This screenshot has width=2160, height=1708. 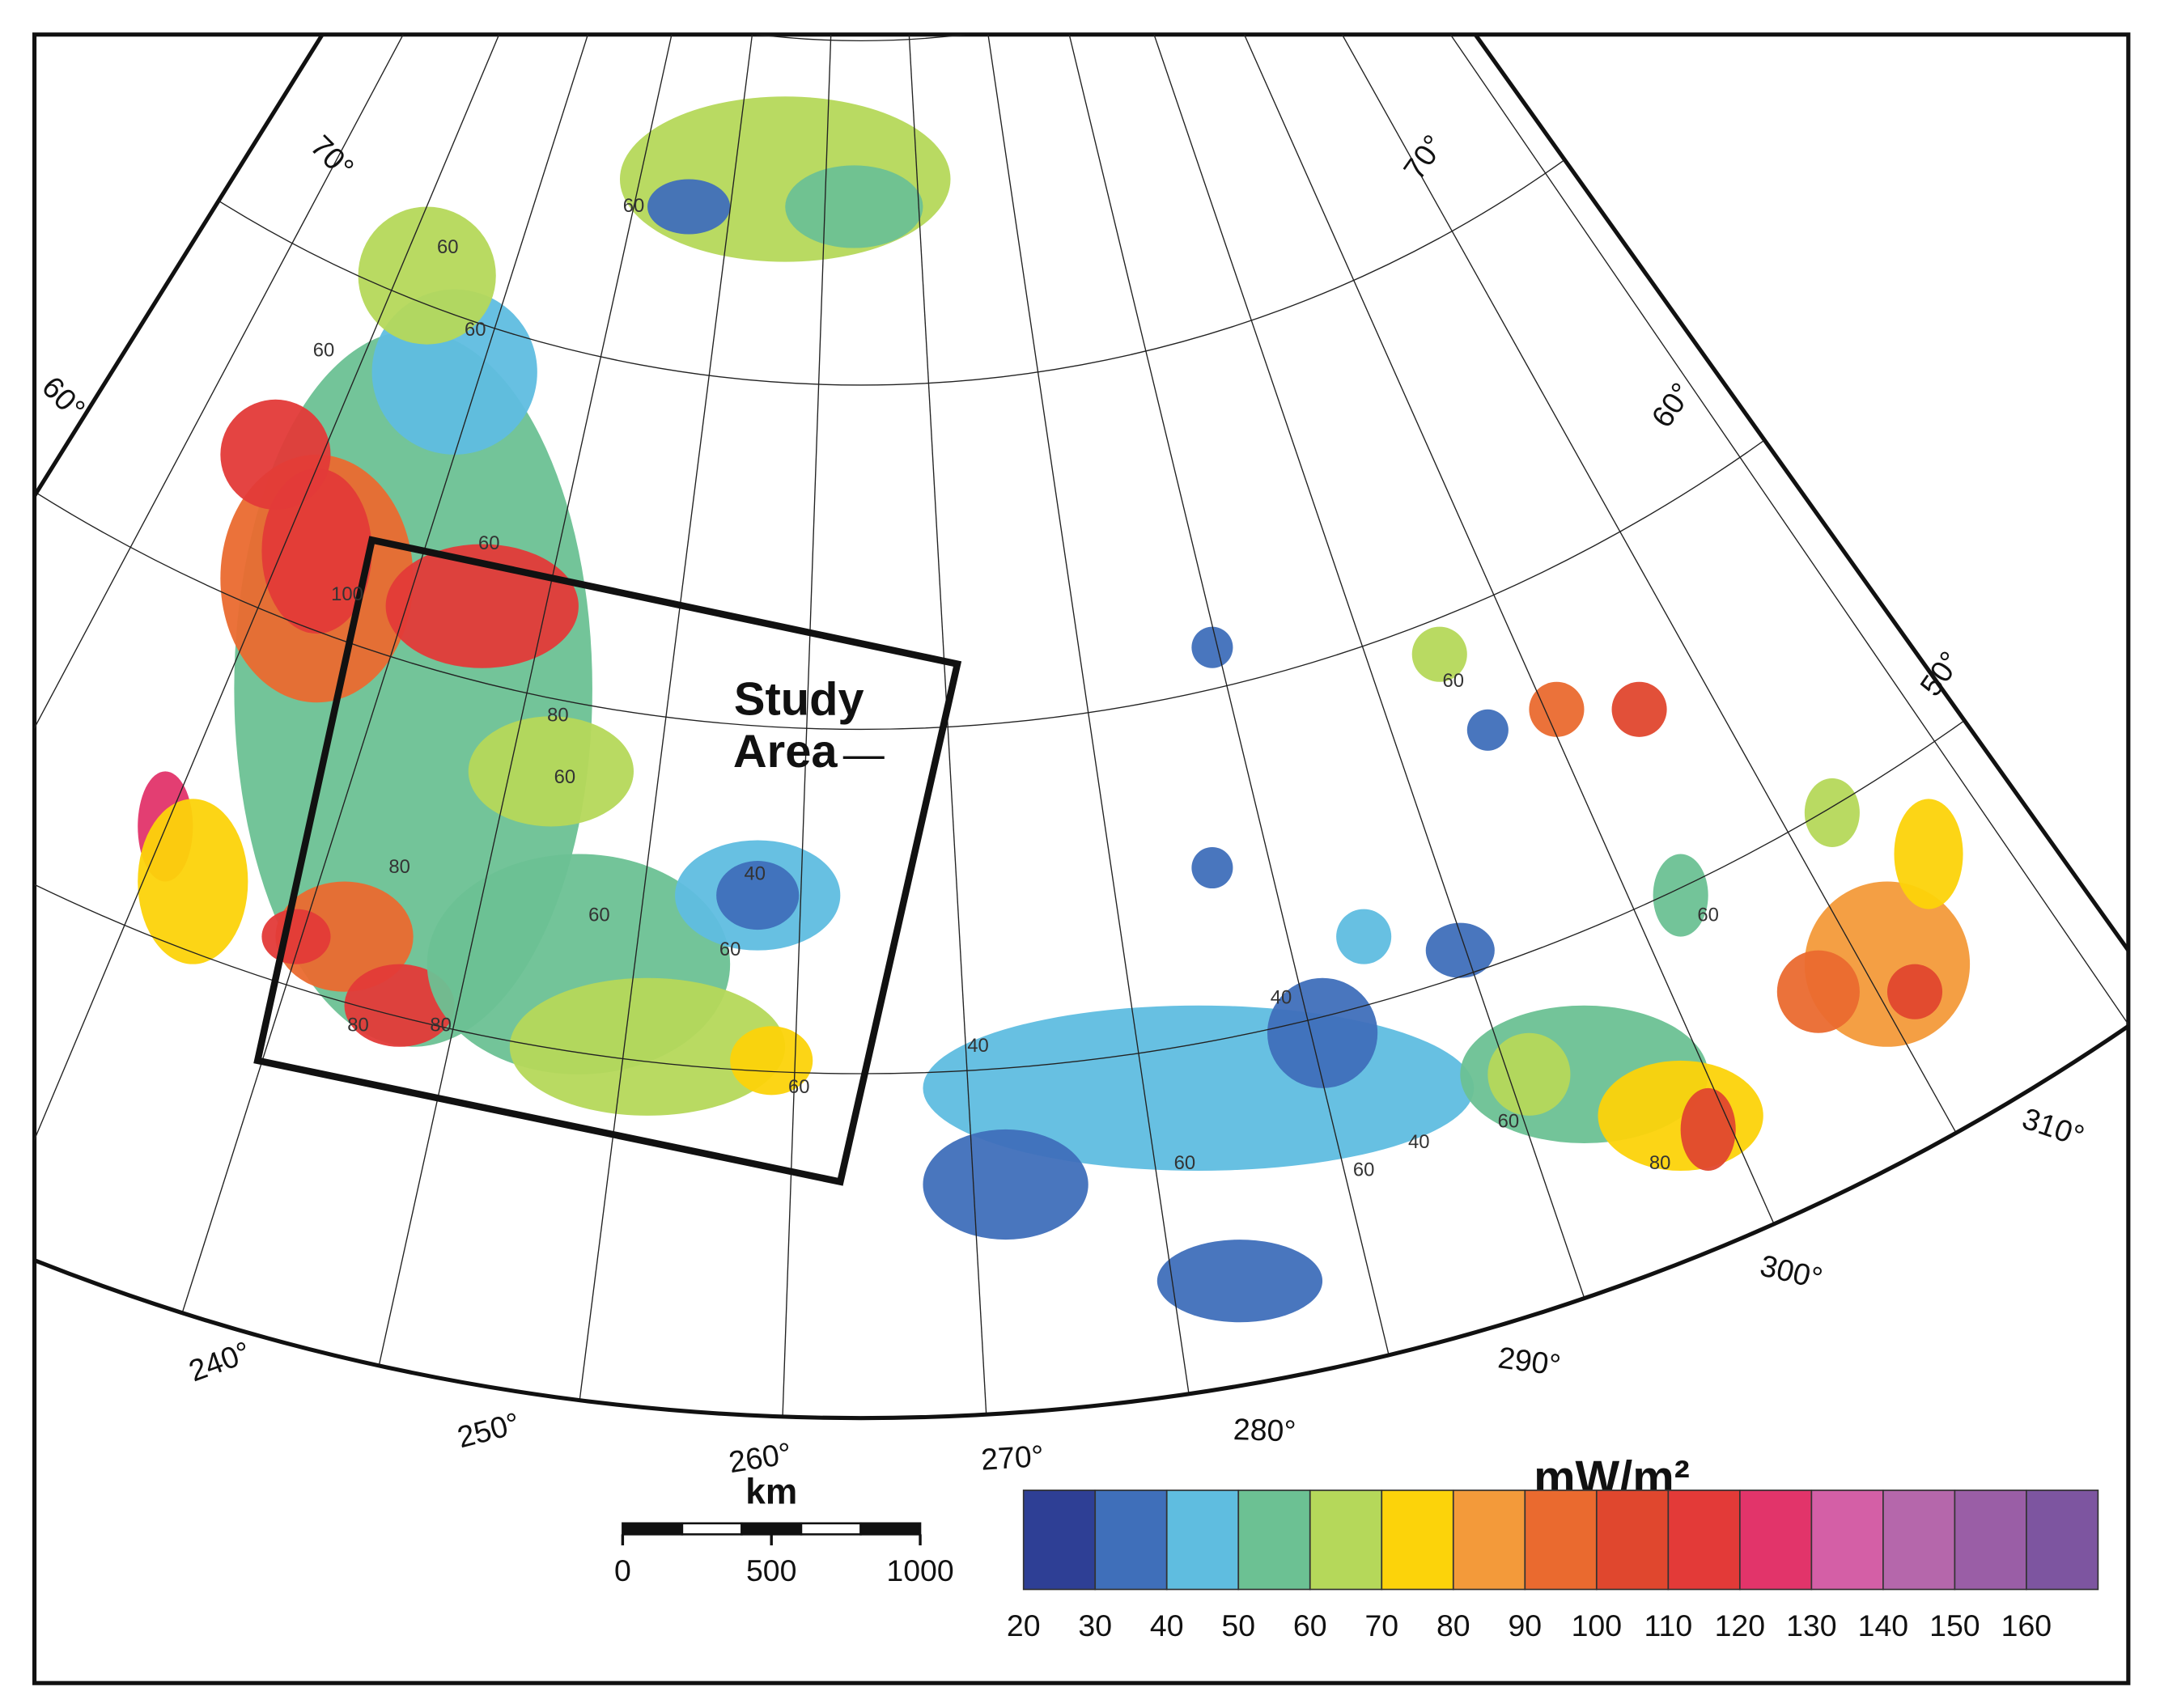 I want to click on legend-tick-label: 160, so click(x=2026, y=1625).